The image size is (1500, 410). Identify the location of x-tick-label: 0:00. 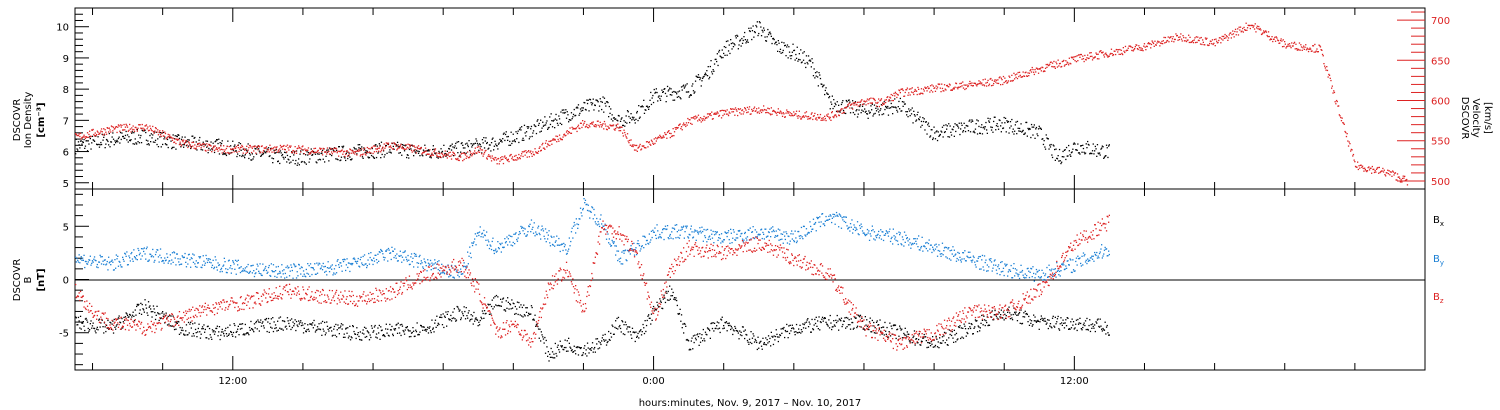
(653, 381).